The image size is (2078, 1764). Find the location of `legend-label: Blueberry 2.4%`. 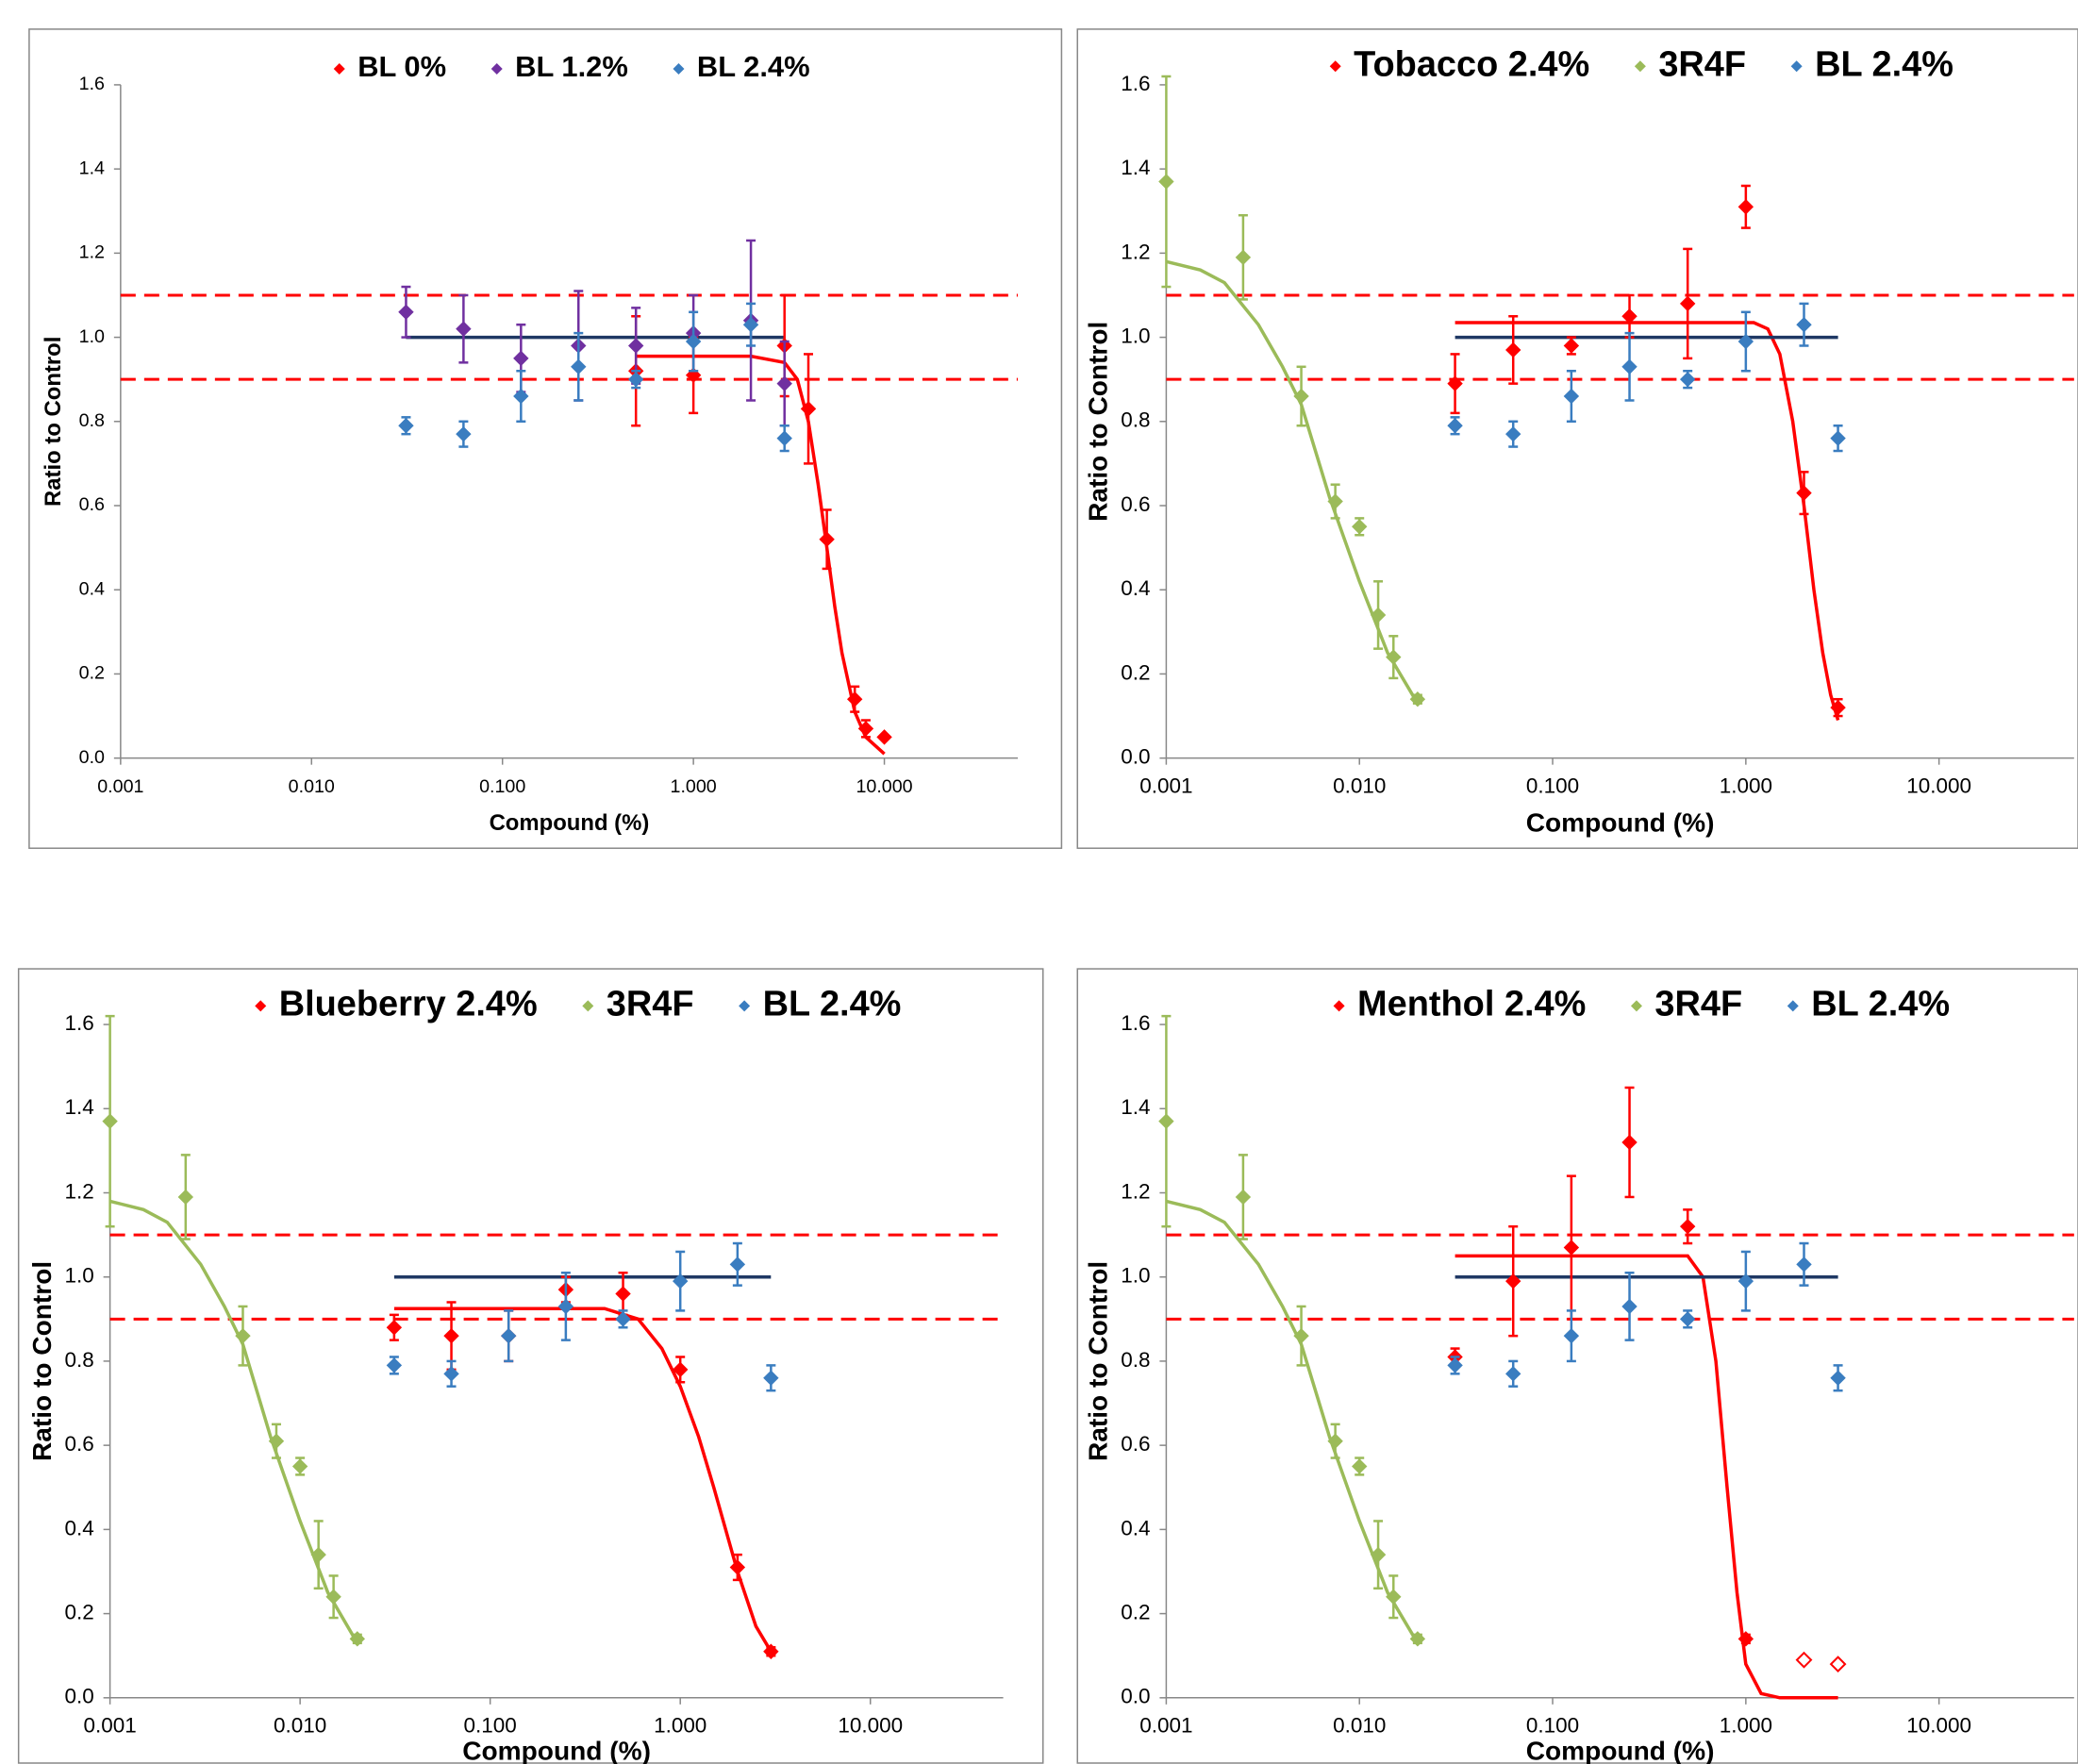

legend-label: Blueberry 2.4% is located at coordinates (408, 1004).